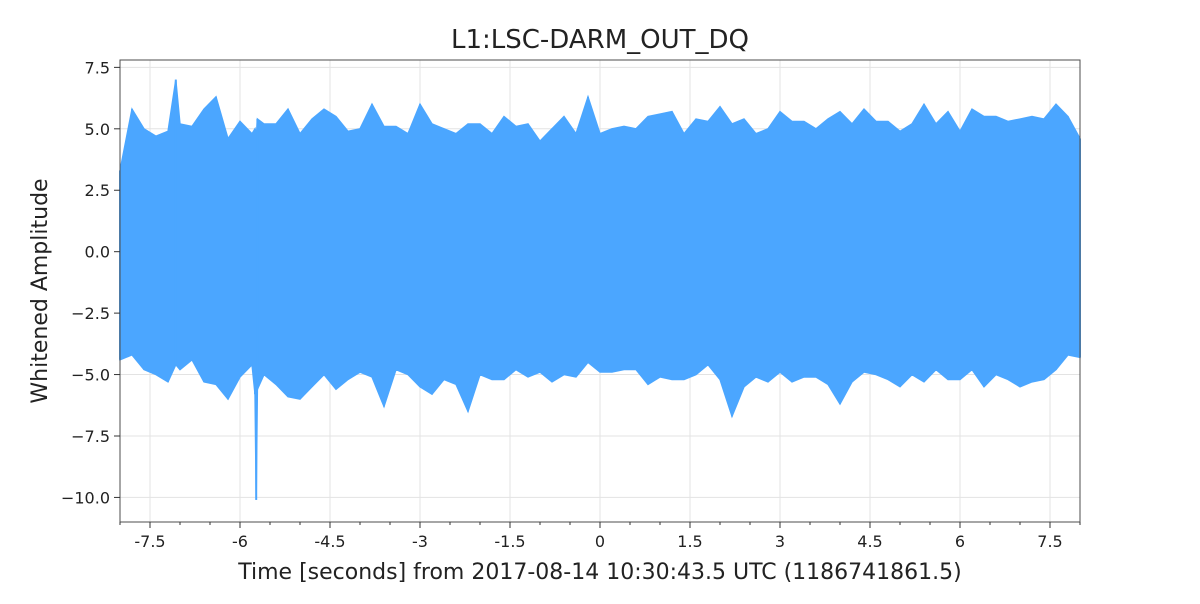  I want to click on x-tick-label: -7.5, so click(149, 541).